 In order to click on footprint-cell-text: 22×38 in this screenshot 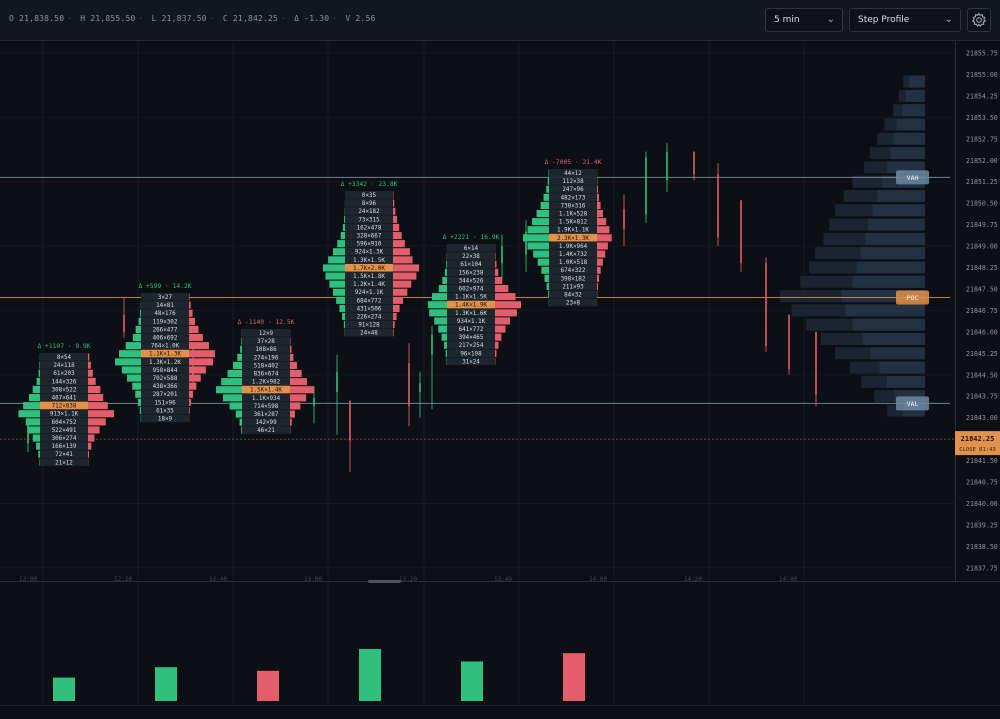, I will do `click(471, 257)`.